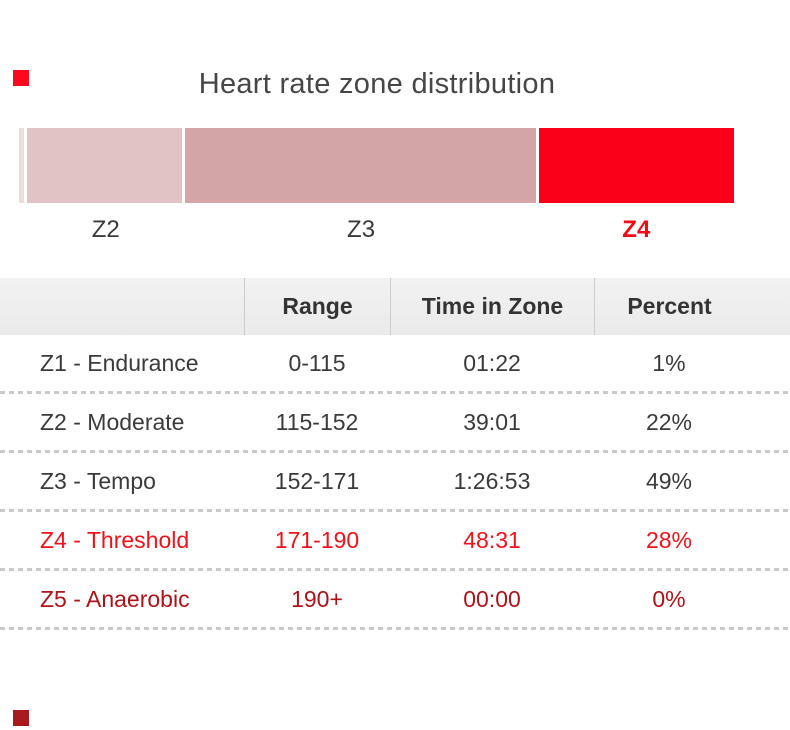 Image resolution: width=790 pixels, height=730 pixels. What do you see at coordinates (395, 599) in the screenshot?
I see `table-row: Z5 - Anaerobic 190+ 00:00 0%` at bounding box center [395, 599].